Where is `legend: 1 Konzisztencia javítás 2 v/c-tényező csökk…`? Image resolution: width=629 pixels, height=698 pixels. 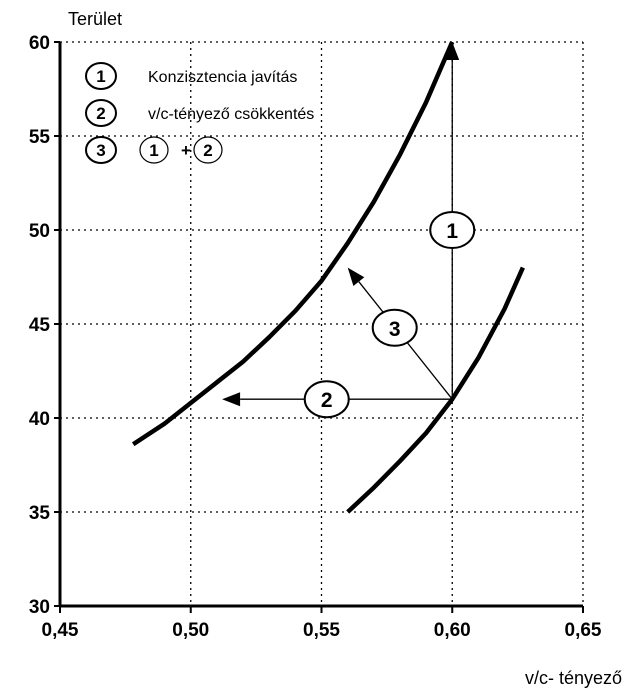 legend: 1 Konzisztencia javítás 2 v/c-tényező csökk… is located at coordinates (199, 113).